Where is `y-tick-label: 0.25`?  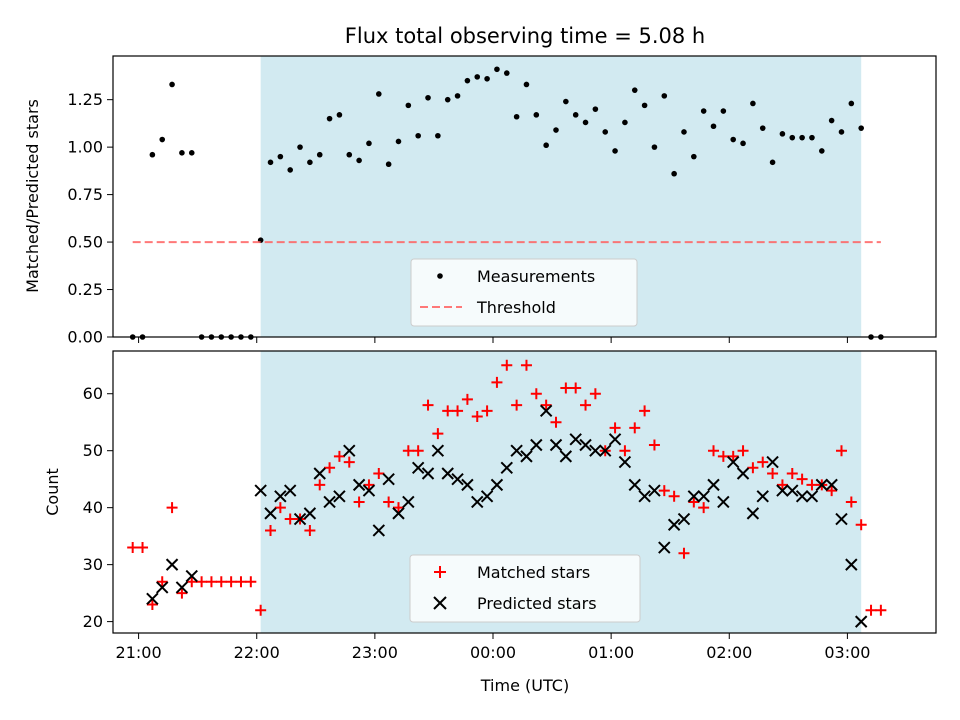 y-tick-label: 0.25 is located at coordinates (85, 289).